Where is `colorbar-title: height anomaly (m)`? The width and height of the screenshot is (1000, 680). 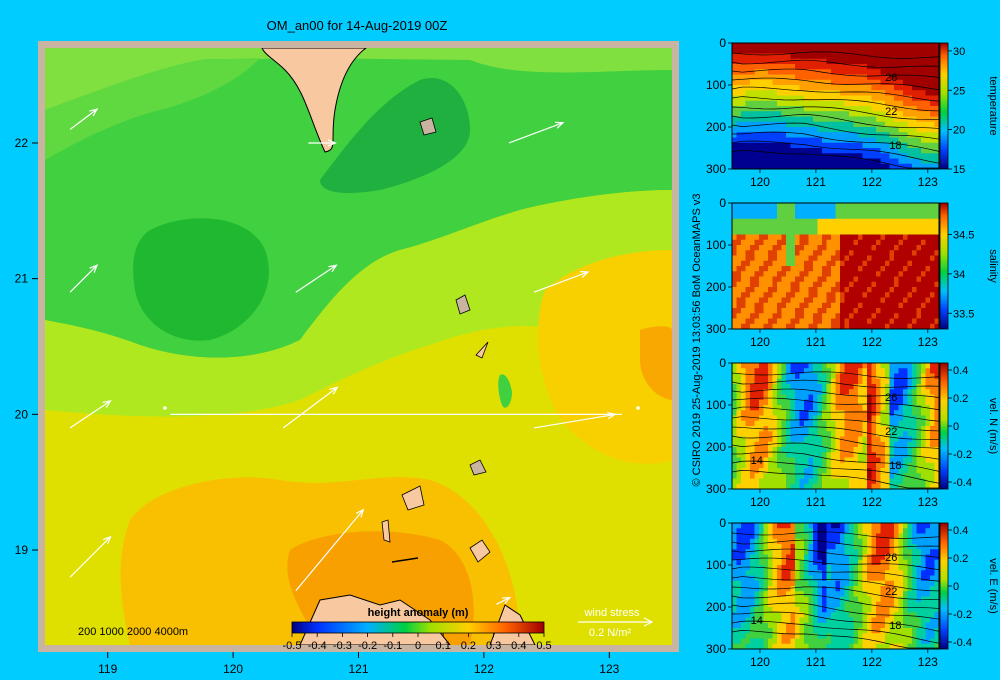
colorbar-title: height anomaly (m) is located at coordinates (418, 613).